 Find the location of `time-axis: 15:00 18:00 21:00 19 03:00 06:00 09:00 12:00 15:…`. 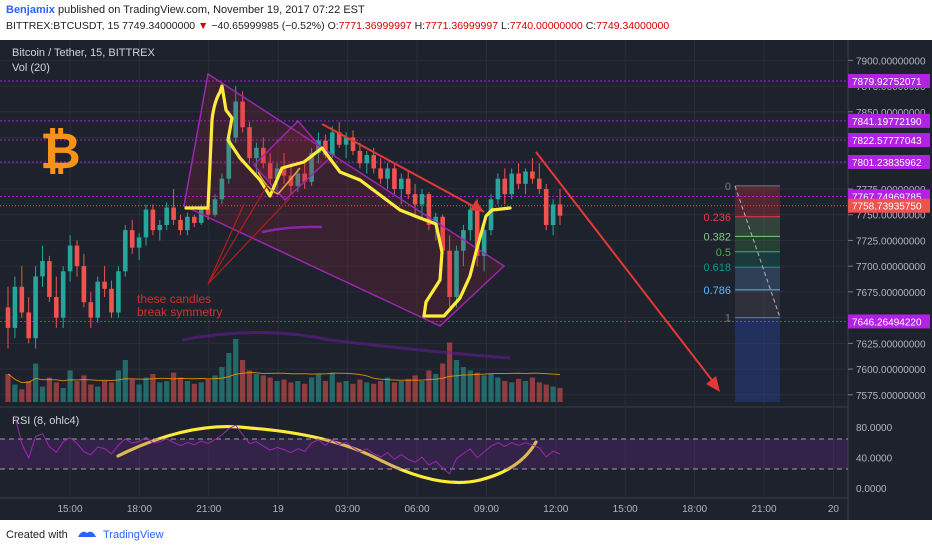

time-axis: 15:00 18:00 21:00 19 03:00 06:00 09:00 12:00 15:… is located at coordinates (448, 509).